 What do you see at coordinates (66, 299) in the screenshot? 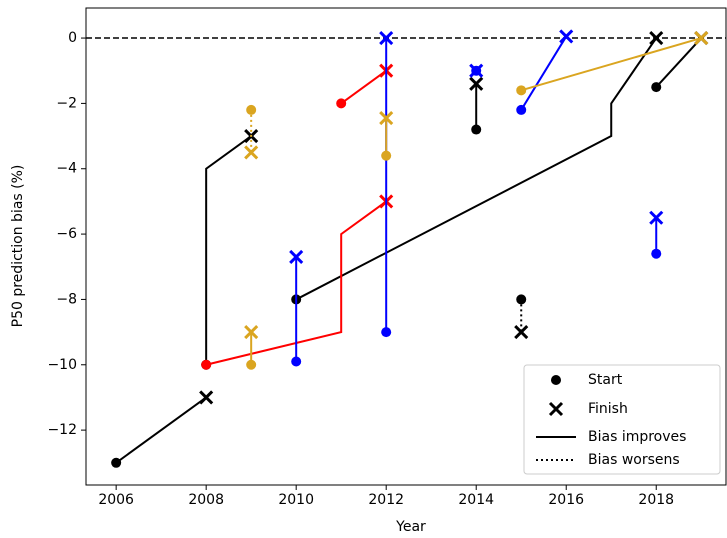
I see `y-tick-label: −8` at bounding box center [66, 299].